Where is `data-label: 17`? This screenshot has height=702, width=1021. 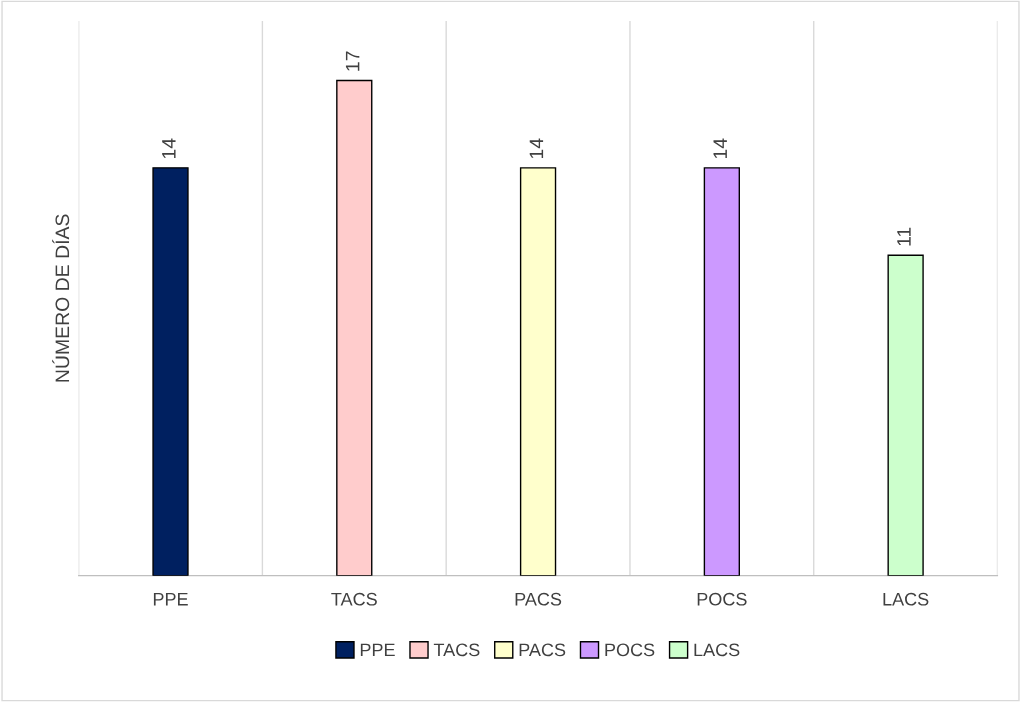
data-label: 17 is located at coordinates (352, 61).